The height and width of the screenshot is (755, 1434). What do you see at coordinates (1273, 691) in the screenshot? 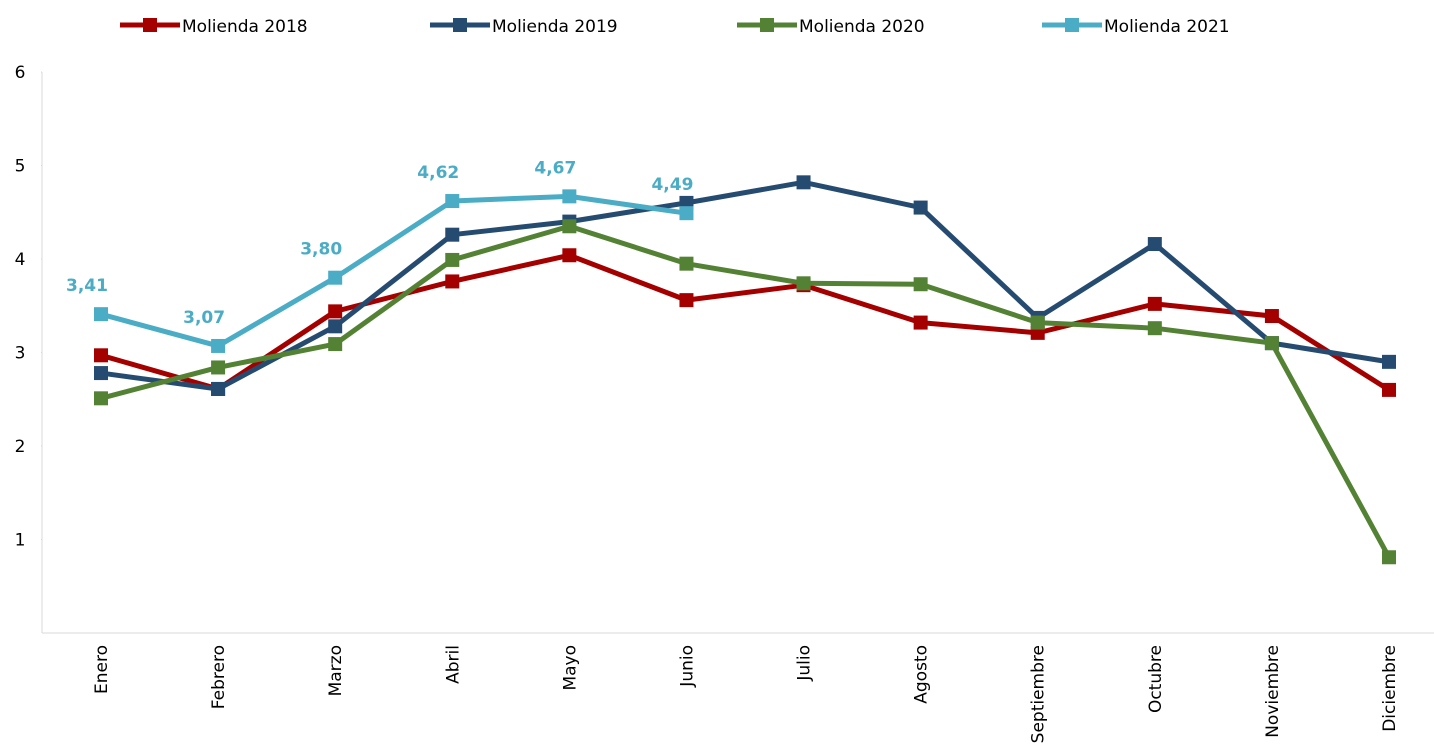
I see `x-tick-label: Noviembre` at bounding box center [1273, 691].